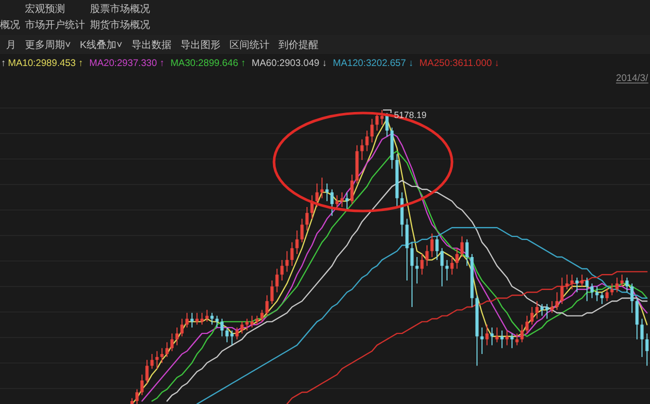 Image resolution: width=650 pixels, height=404 pixels. Describe the element at coordinates (410, 115) in the screenshot. I see `annotation: 5178.19` at that location.